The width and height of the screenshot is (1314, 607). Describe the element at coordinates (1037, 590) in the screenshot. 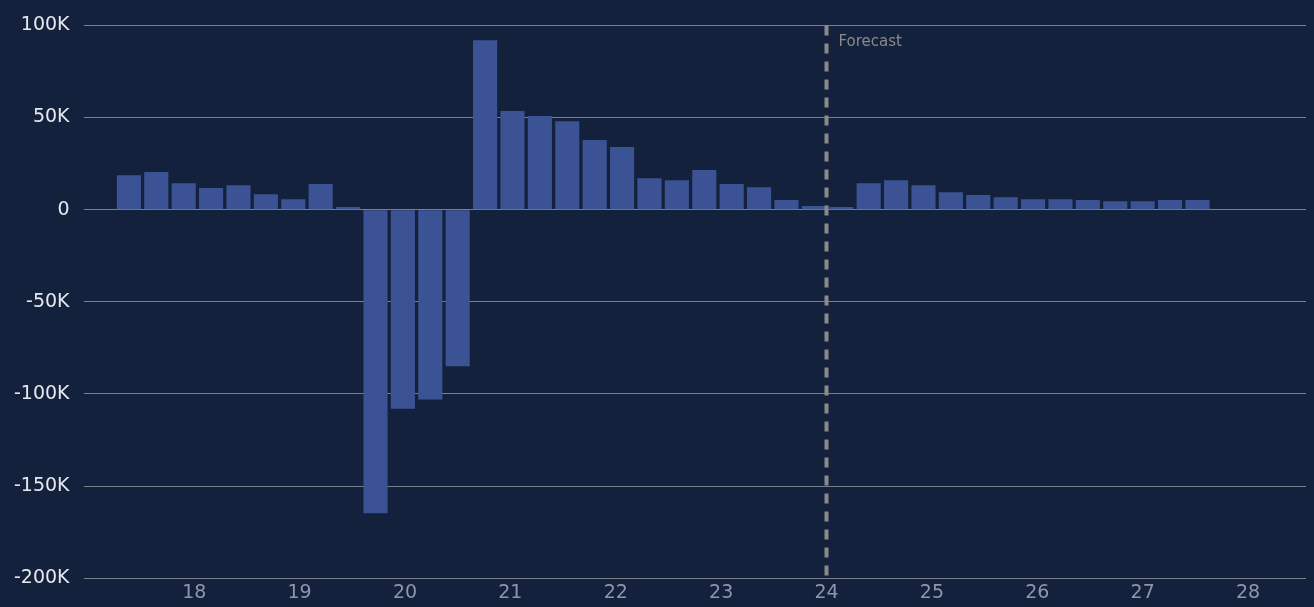

I see `x-tick-label: 26` at that location.